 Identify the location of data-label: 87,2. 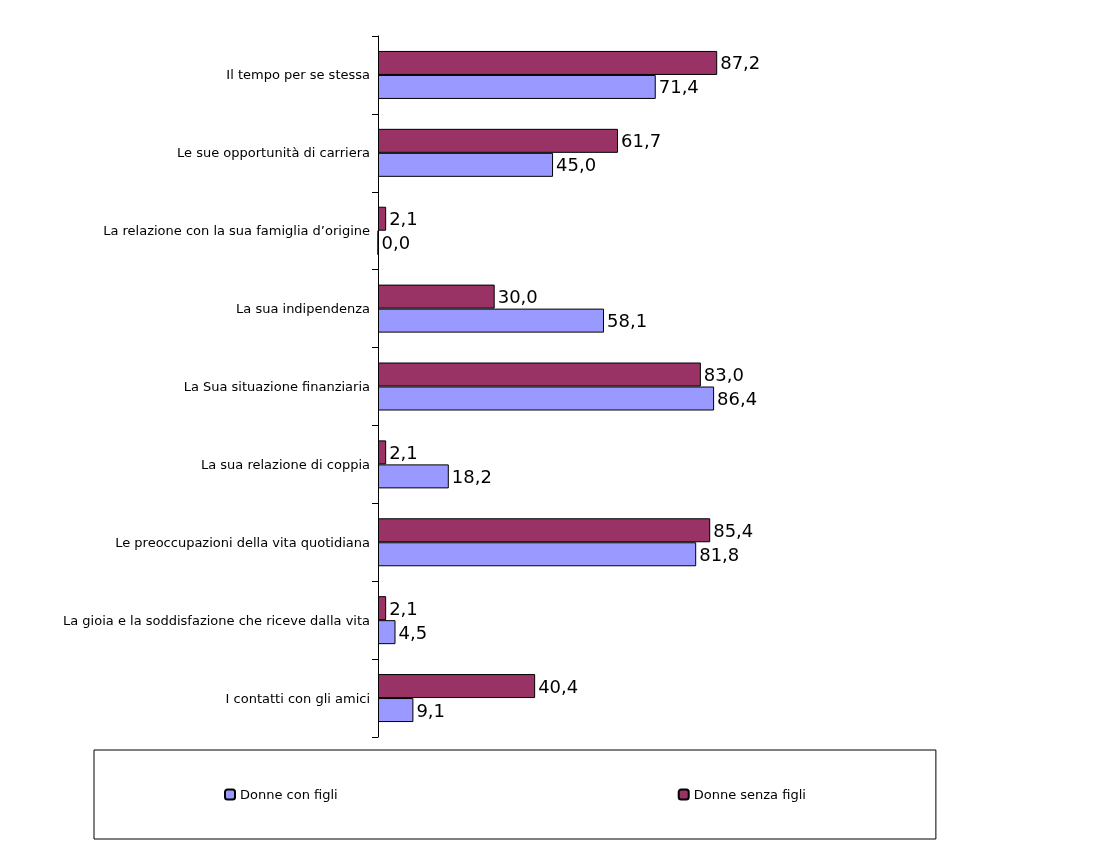
(740, 63).